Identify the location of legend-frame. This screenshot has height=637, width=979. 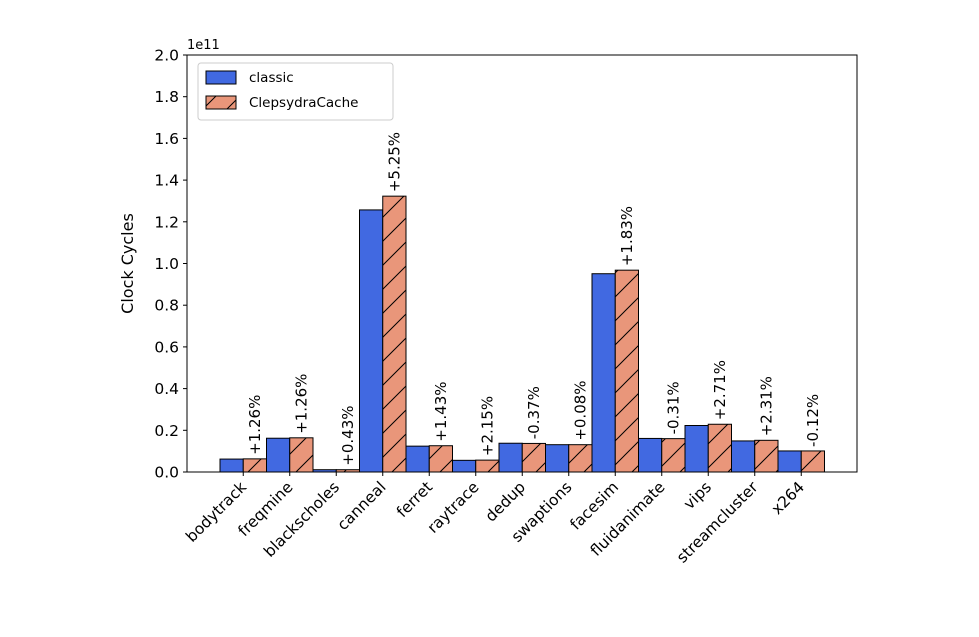
(295, 91).